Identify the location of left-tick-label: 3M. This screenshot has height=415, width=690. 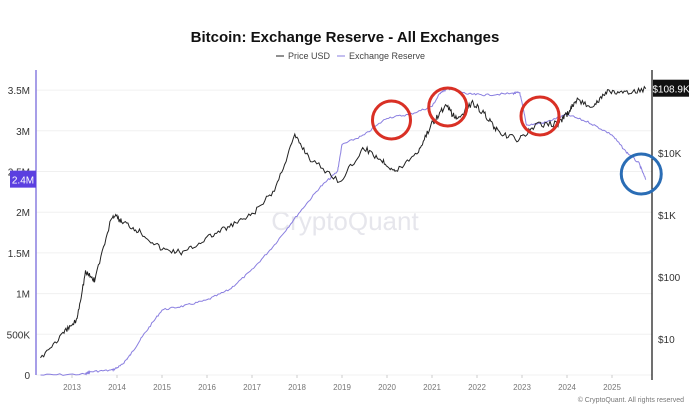
(23, 132).